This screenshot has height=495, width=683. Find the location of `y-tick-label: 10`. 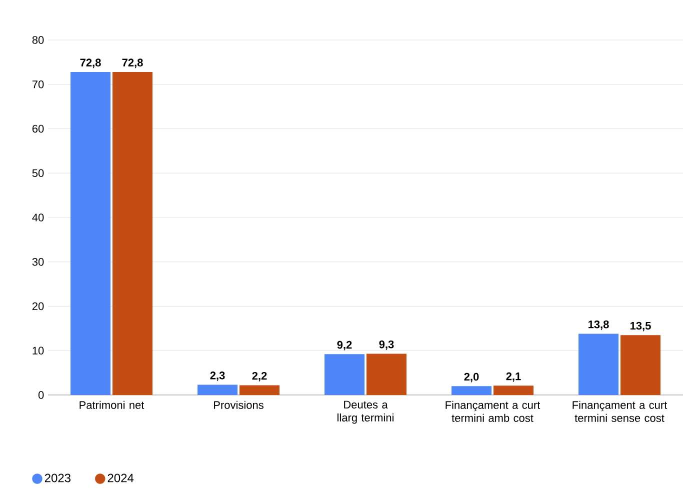

y-tick-label: 10 is located at coordinates (38, 350).